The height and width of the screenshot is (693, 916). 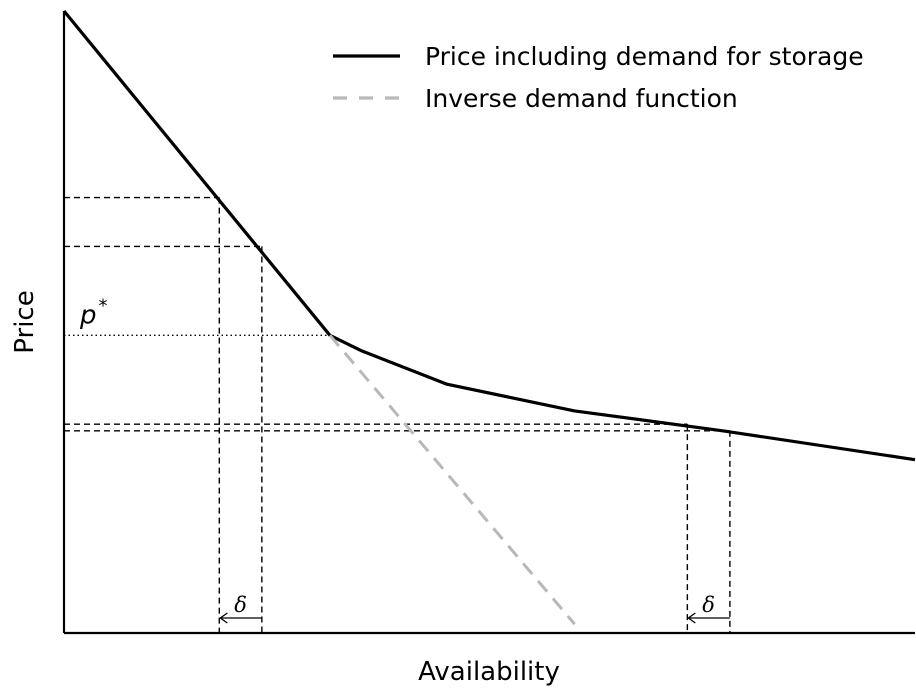 What do you see at coordinates (25, 321) in the screenshot?
I see `y-axis-label: Price` at bounding box center [25, 321].